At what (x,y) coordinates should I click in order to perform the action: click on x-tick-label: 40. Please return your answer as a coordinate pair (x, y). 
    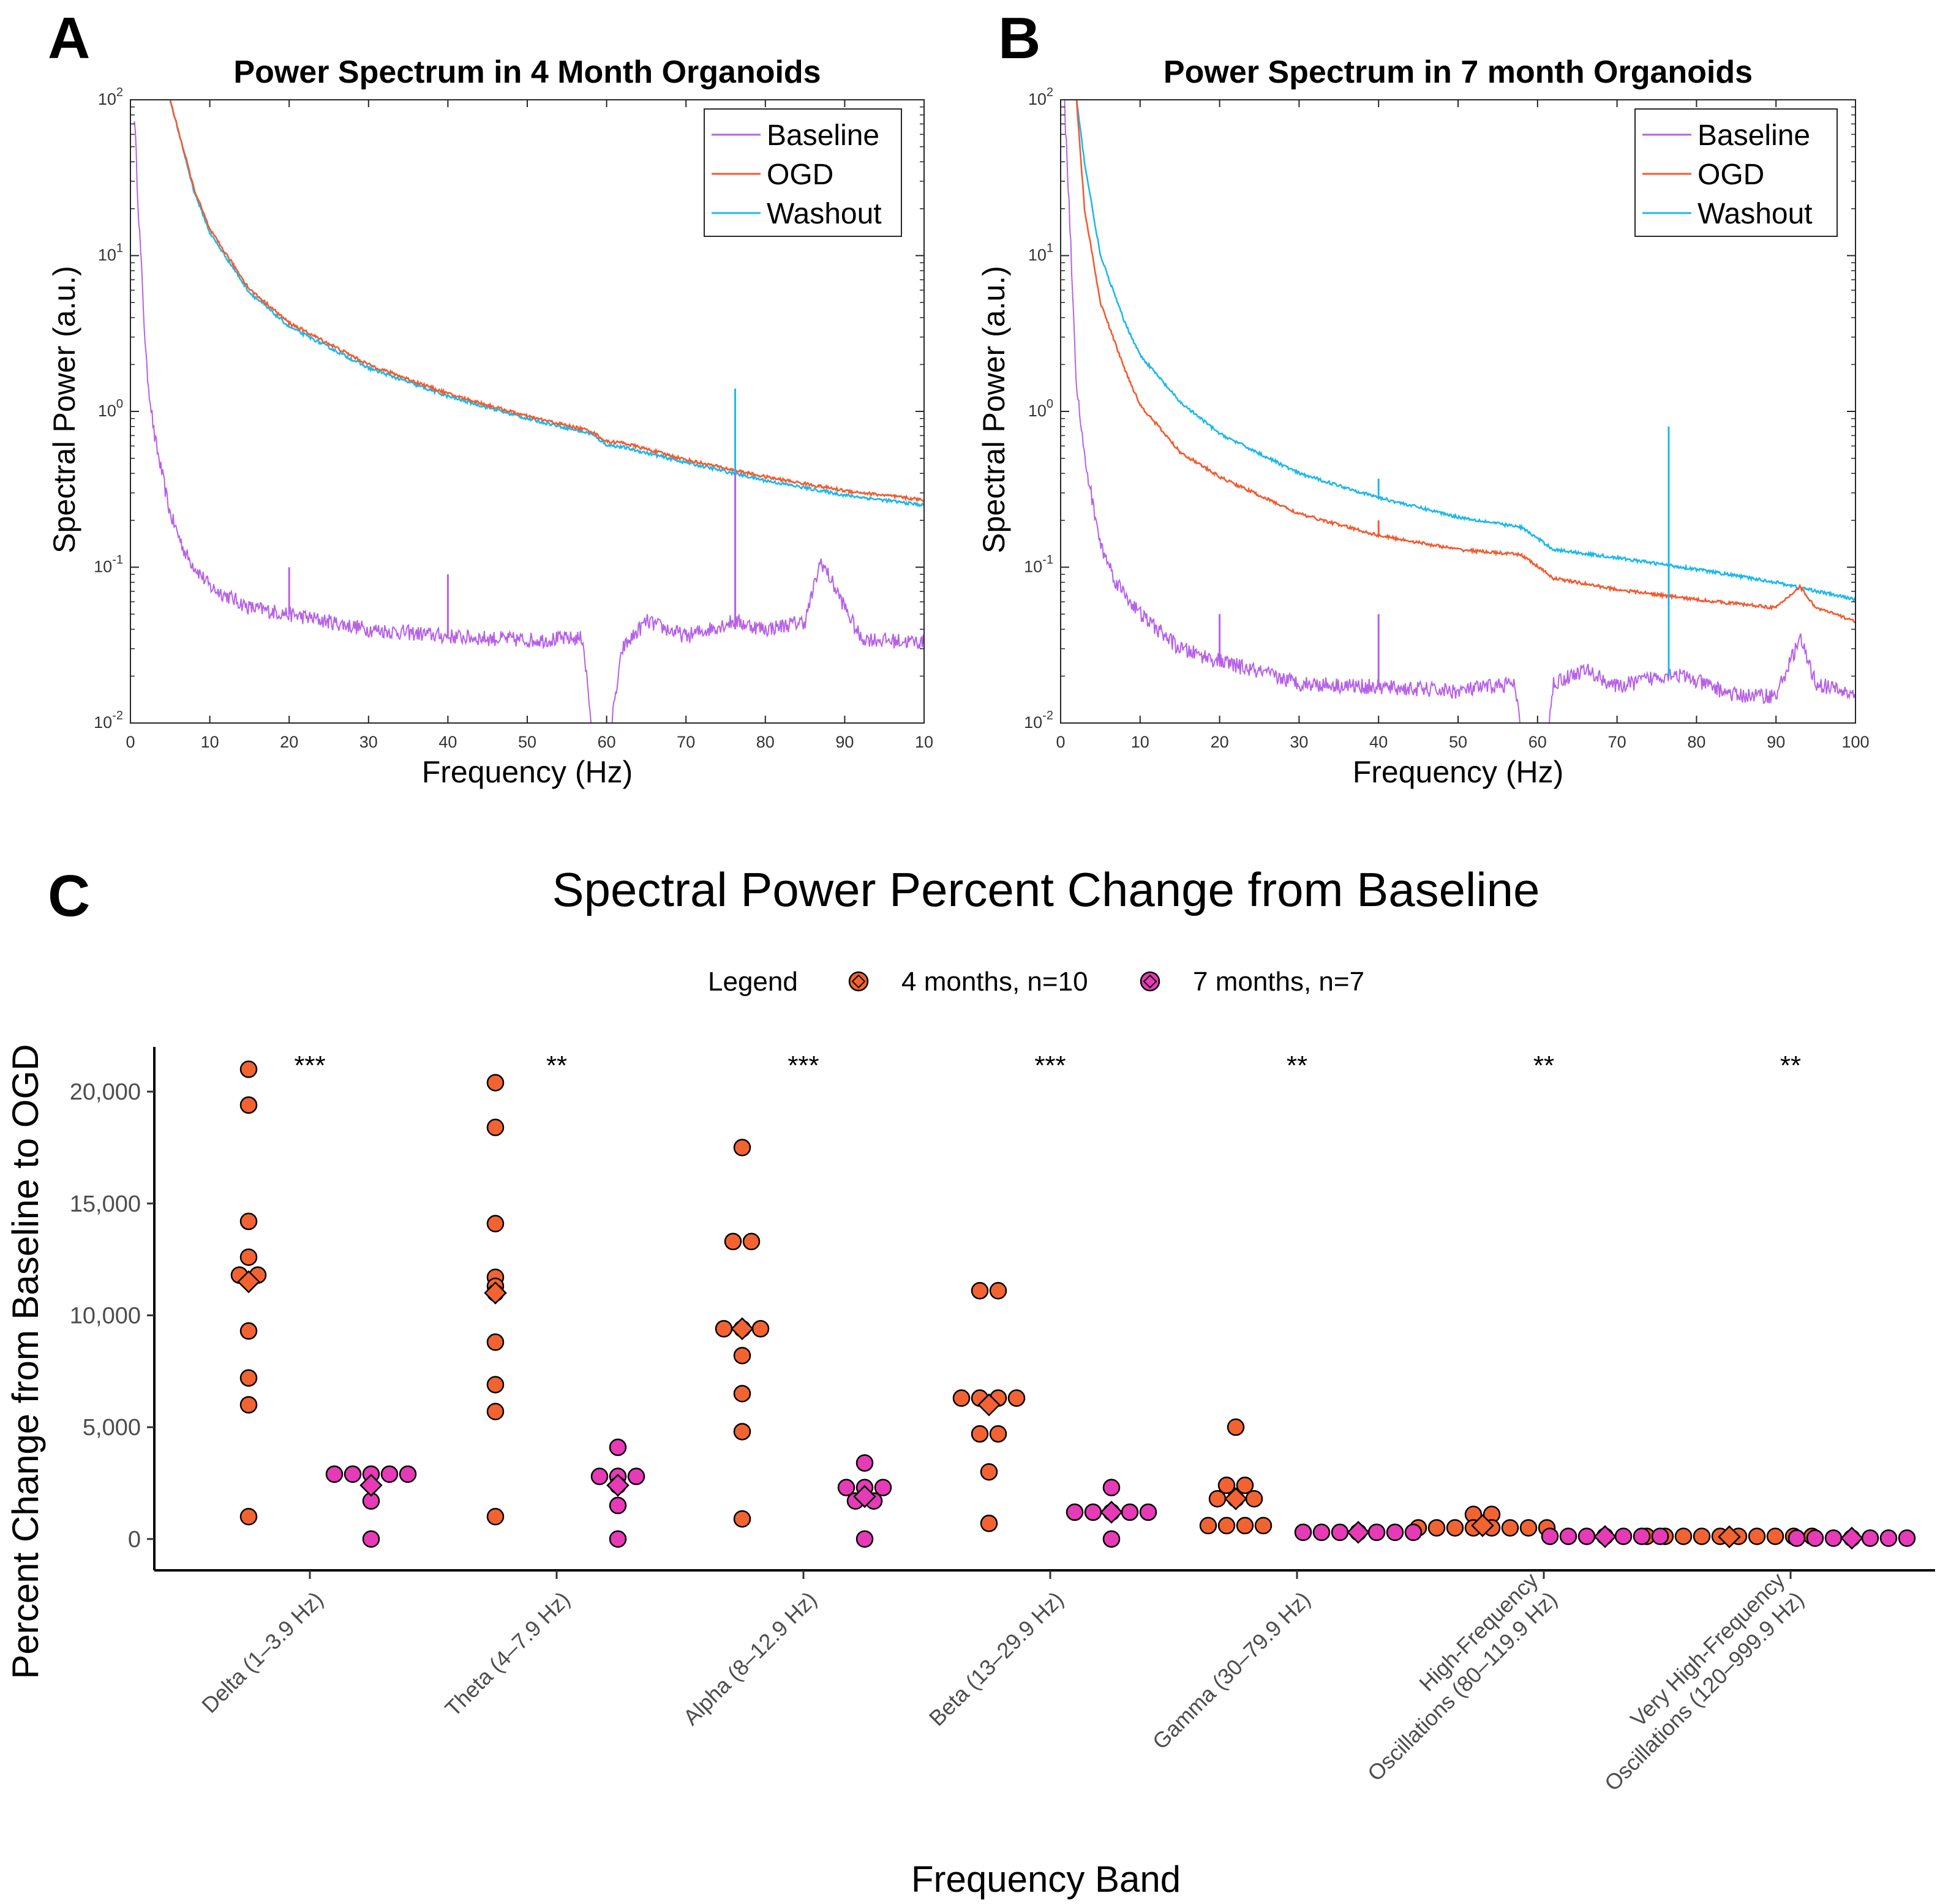
    Looking at the image, I should click on (447, 742).